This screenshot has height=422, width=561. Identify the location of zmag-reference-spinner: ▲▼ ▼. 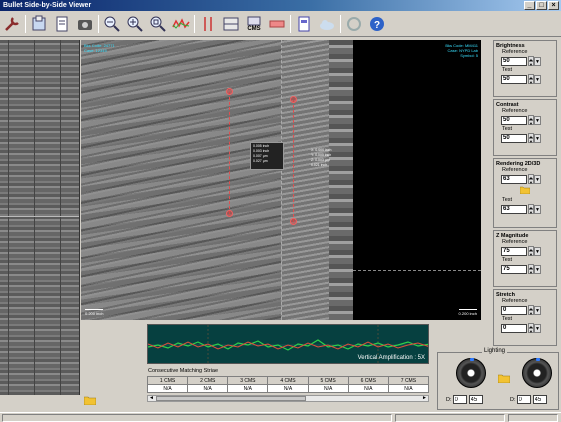
(527, 251).